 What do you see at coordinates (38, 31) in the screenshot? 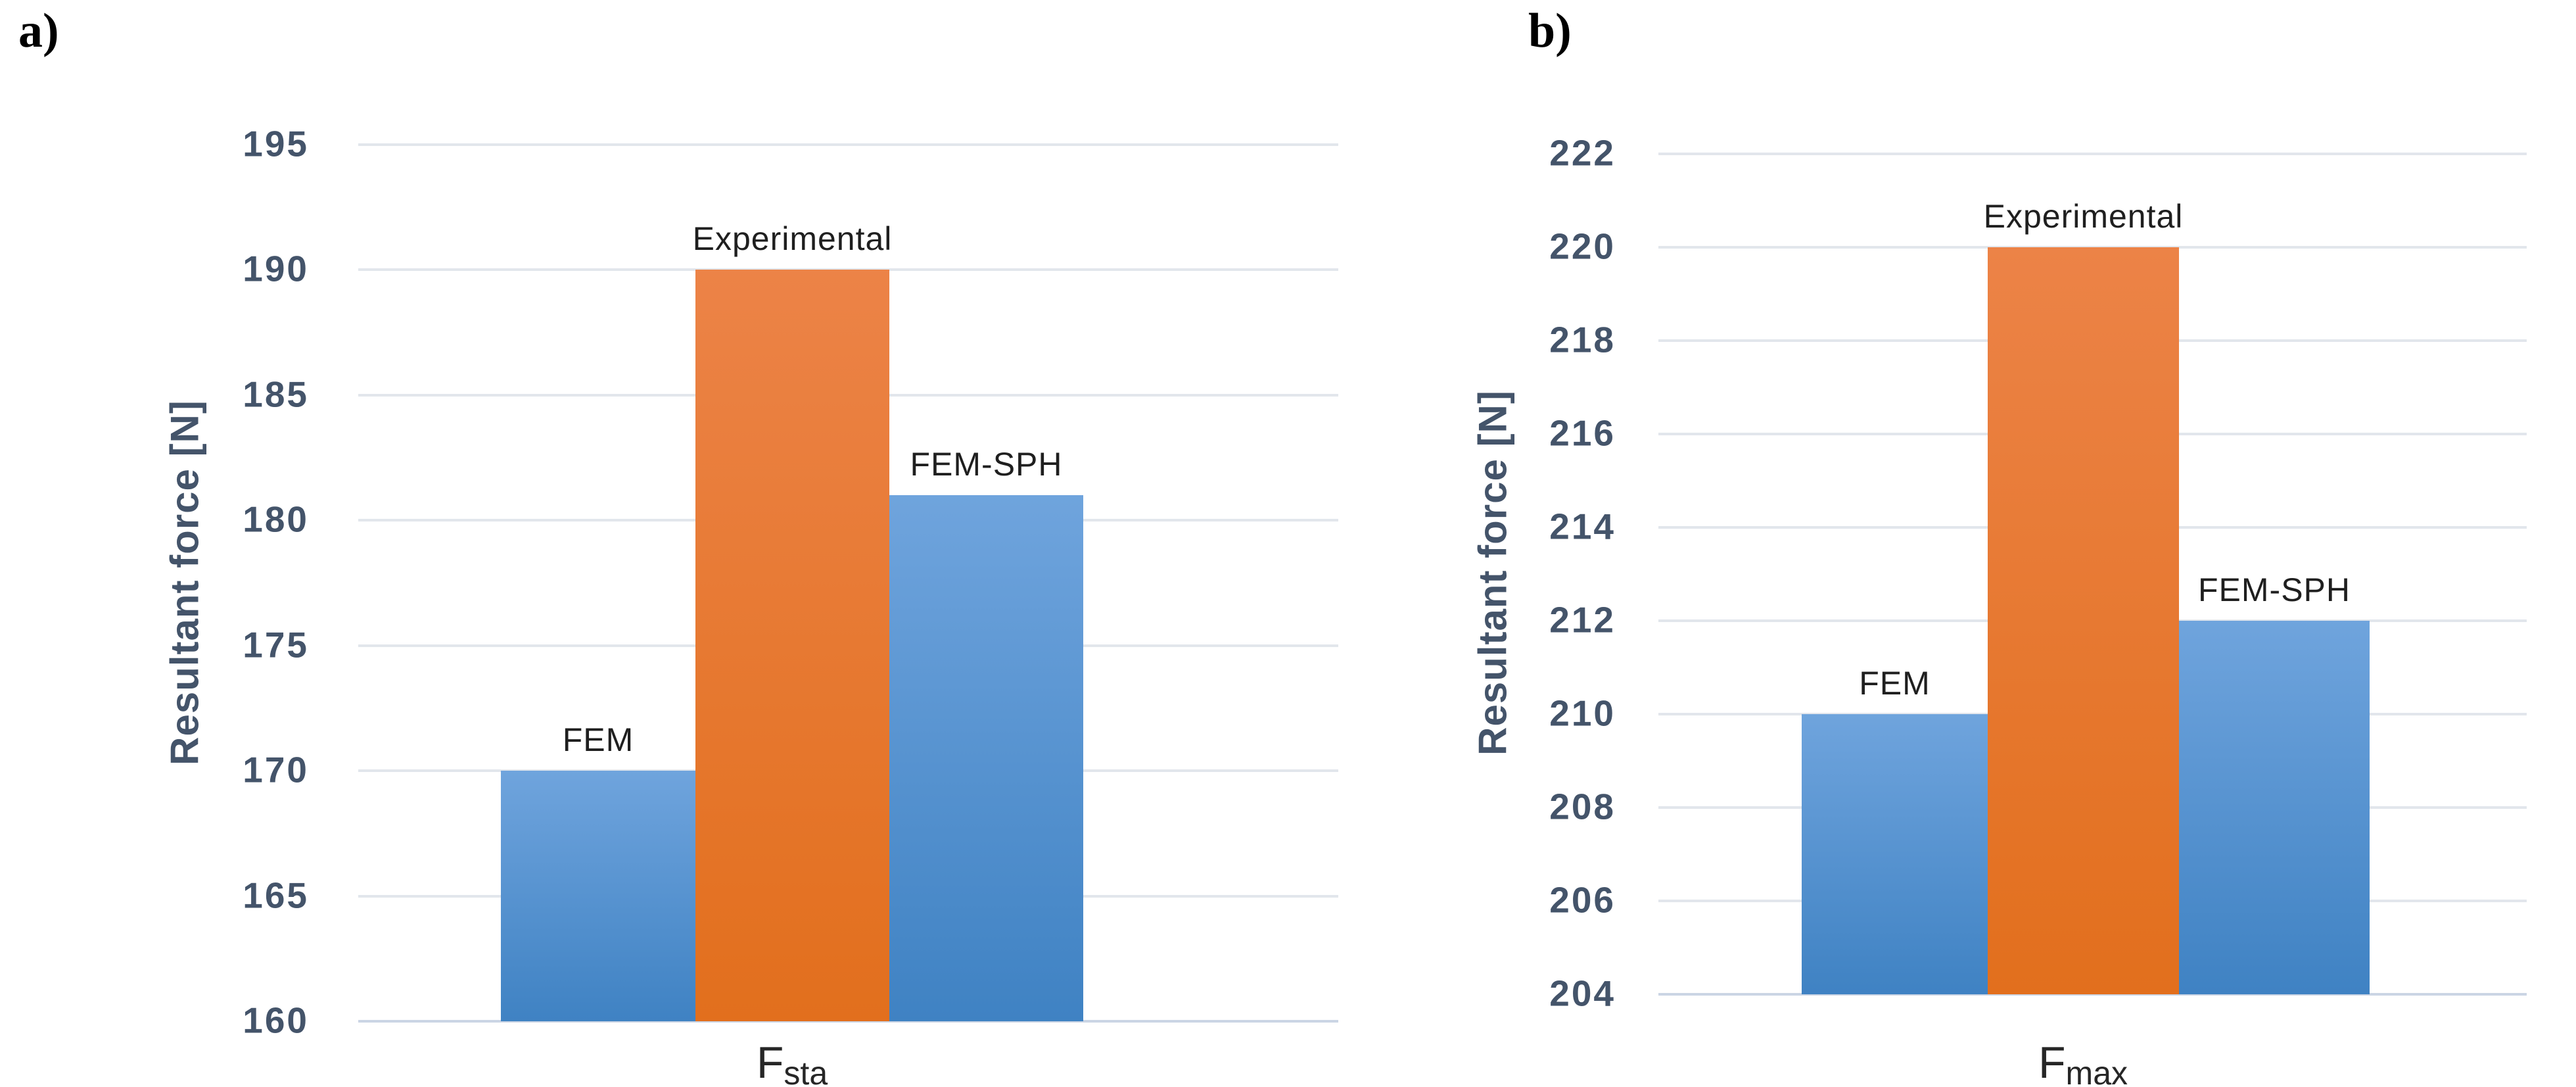
I see `panel-label-a: a)` at bounding box center [38, 31].